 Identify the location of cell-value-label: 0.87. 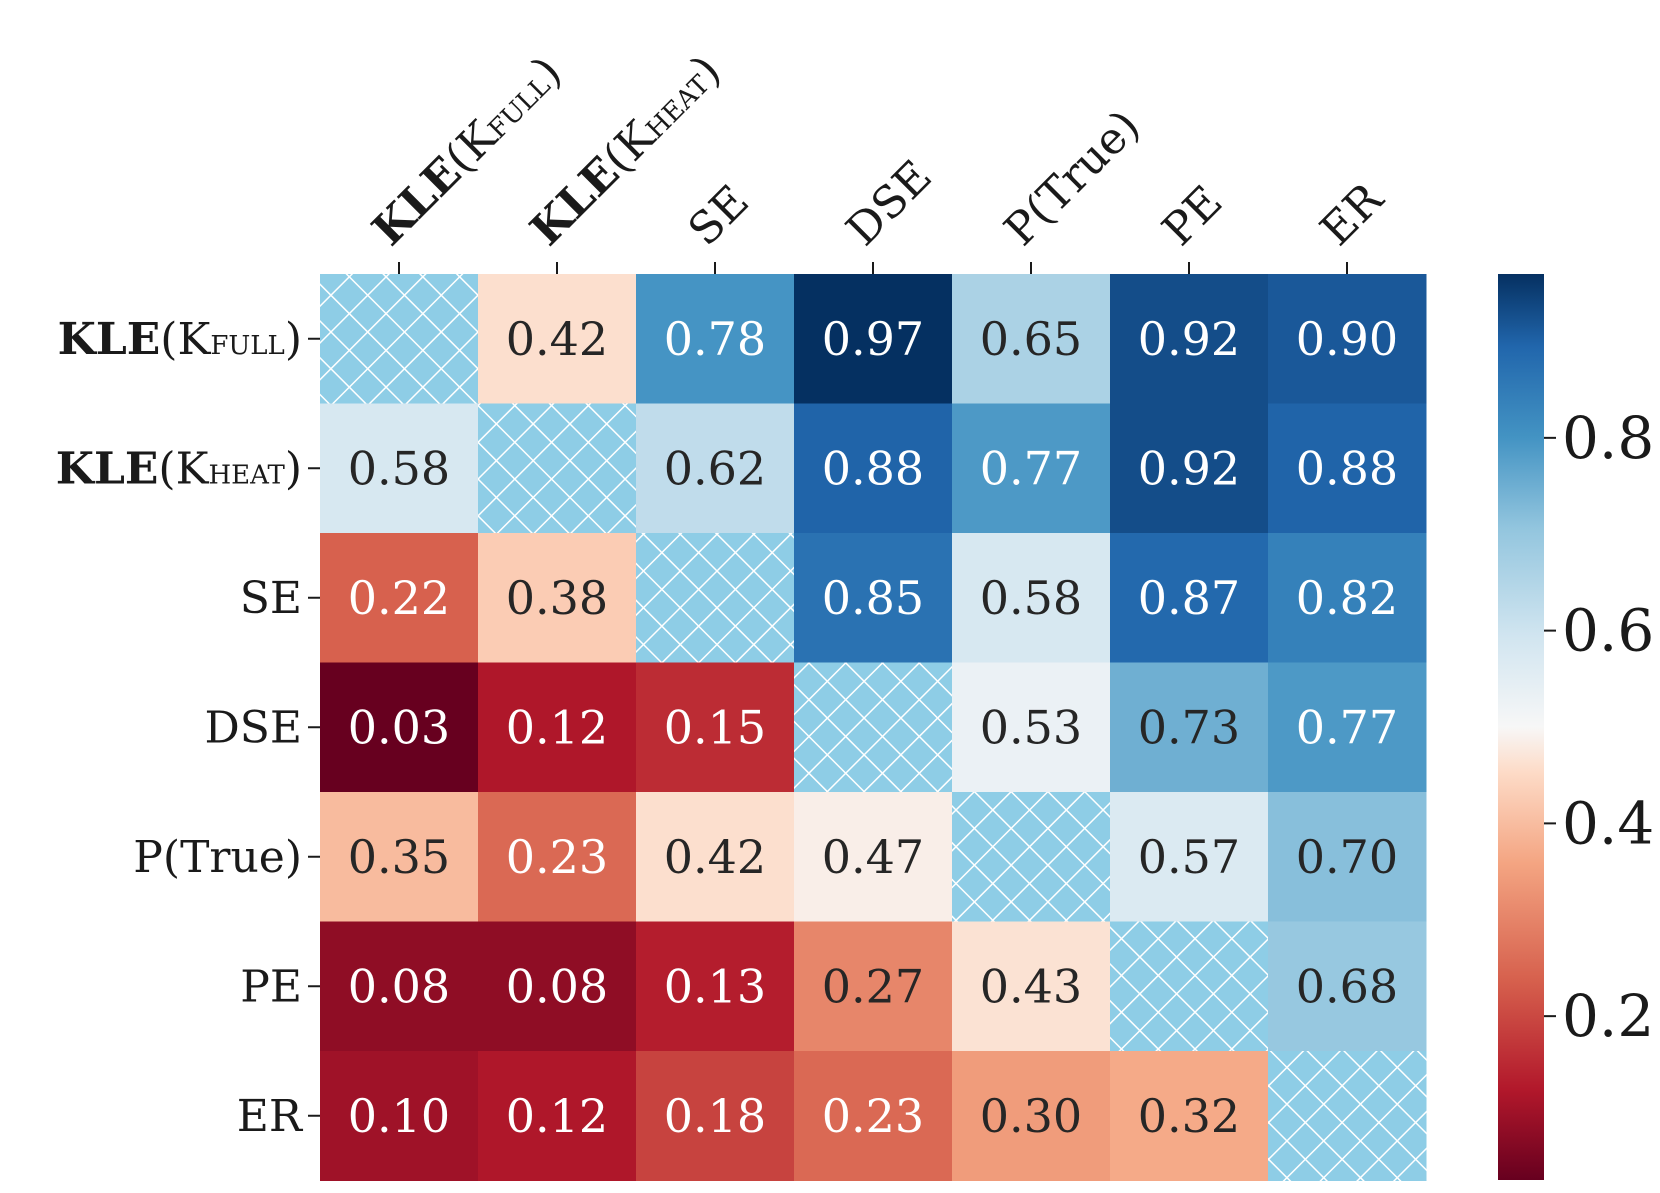
(1189, 598).